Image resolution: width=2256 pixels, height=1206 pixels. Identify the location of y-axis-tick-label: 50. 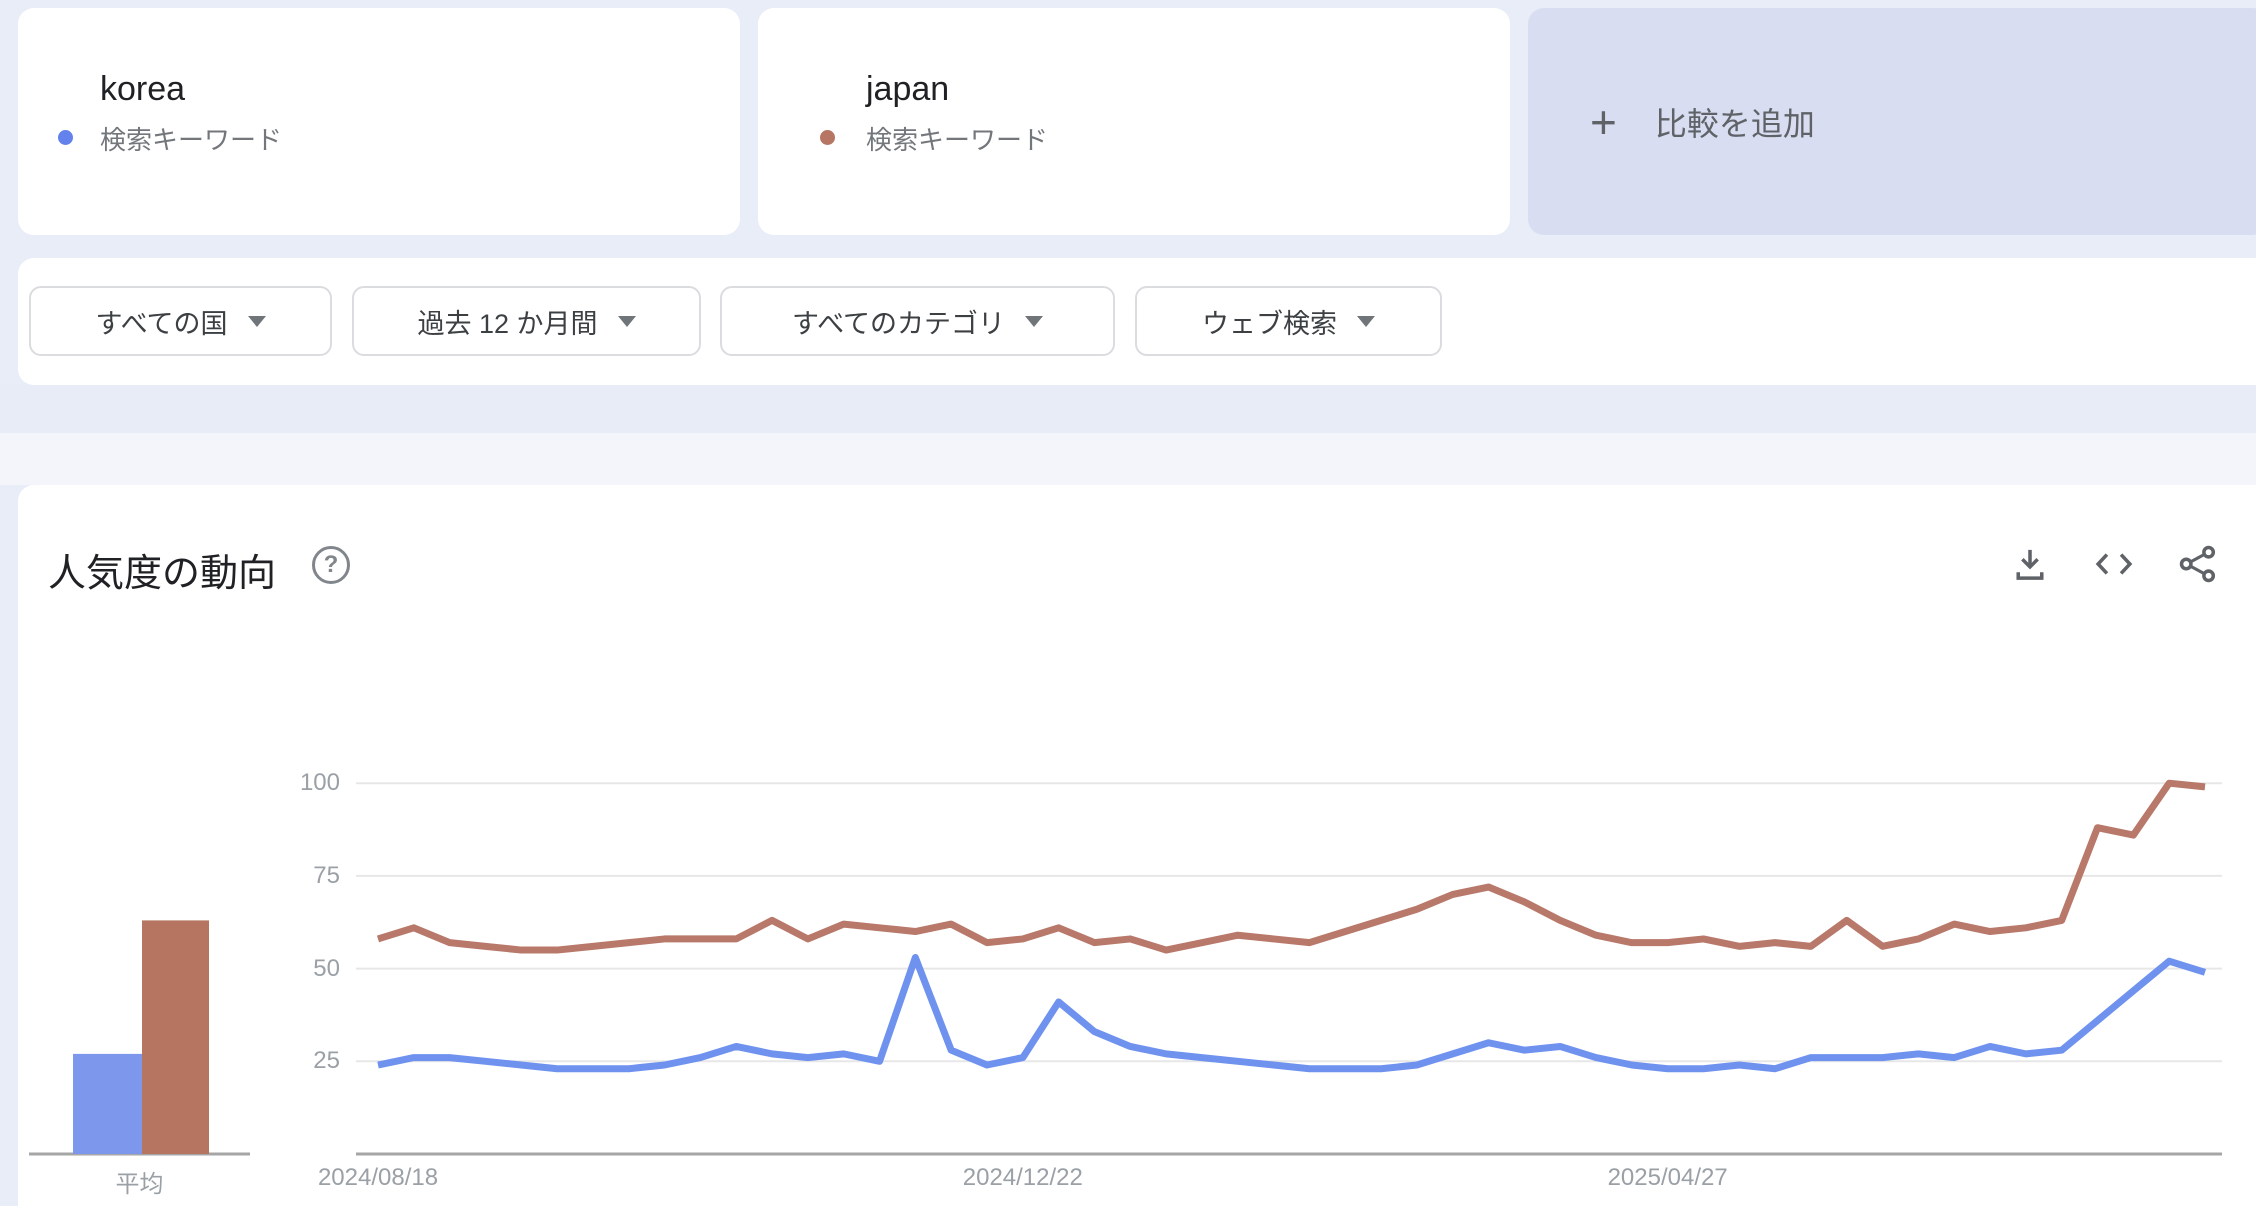
(326, 968).